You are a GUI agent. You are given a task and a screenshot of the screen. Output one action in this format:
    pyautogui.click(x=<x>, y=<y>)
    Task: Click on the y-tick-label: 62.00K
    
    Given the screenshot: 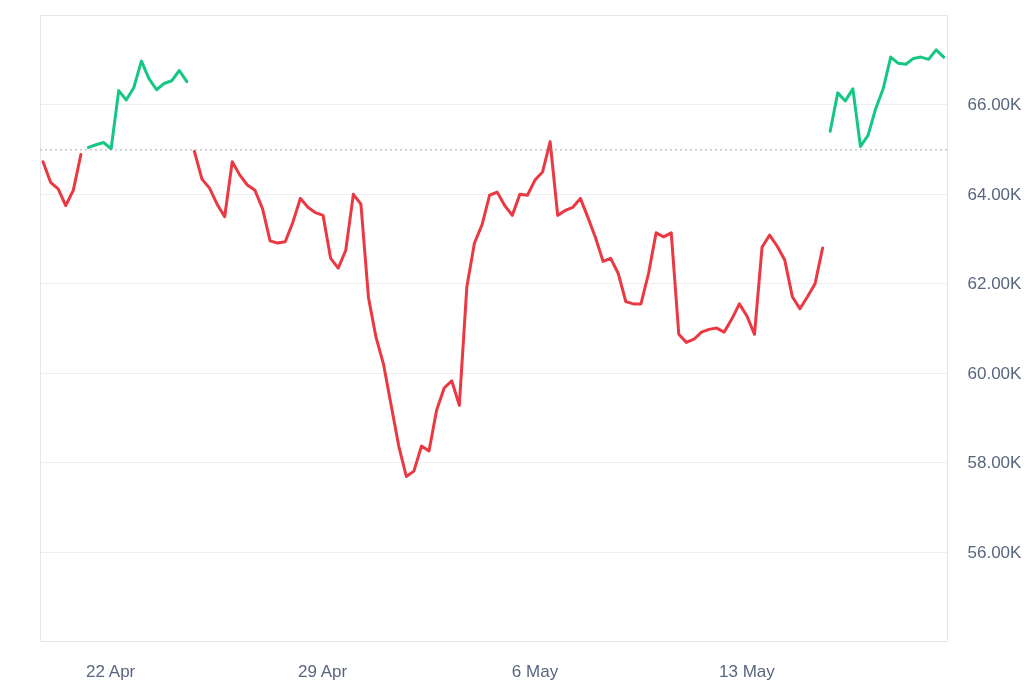 What is the action you would take?
    pyautogui.click(x=995, y=284)
    